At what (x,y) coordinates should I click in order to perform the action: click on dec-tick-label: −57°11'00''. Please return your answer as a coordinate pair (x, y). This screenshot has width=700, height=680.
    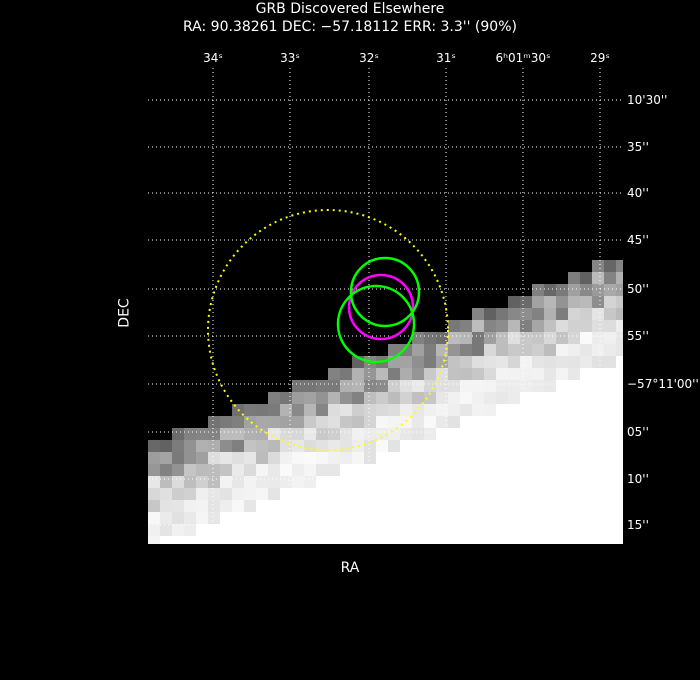
    Looking at the image, I should click on (663, 384).